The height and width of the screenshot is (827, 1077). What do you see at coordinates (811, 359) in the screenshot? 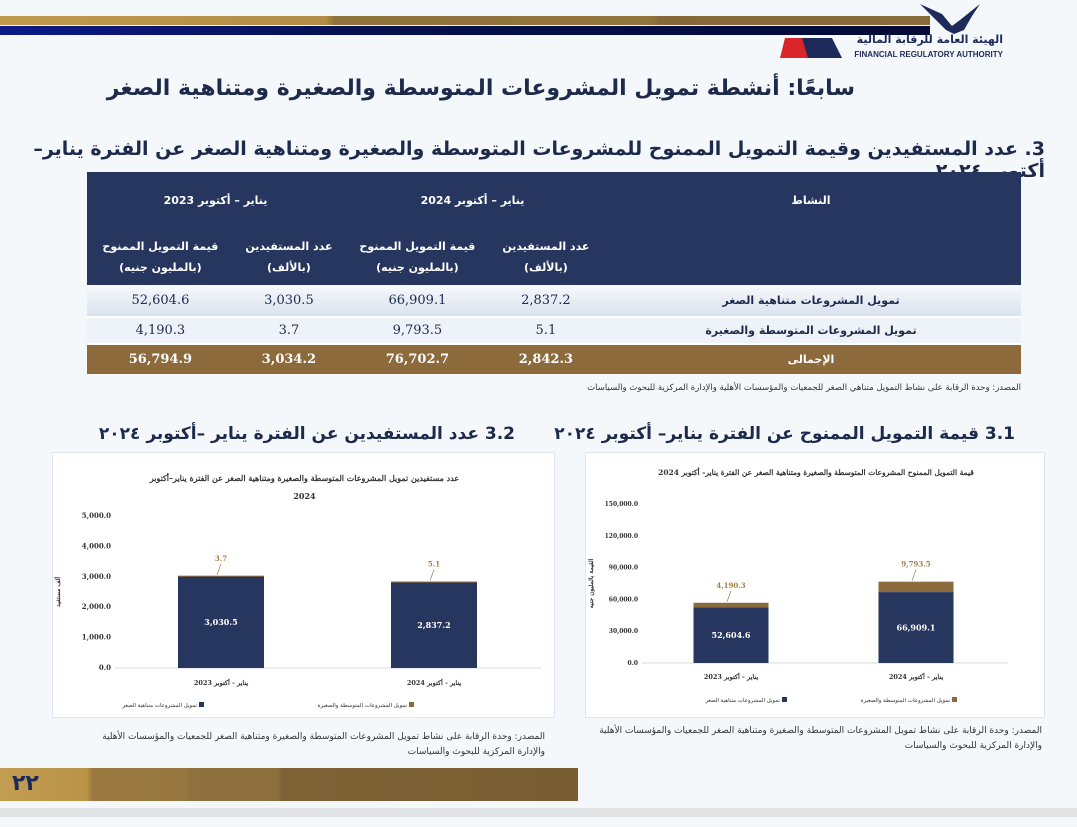
I see `activity-cell: الإجمالى` at bounding box center [811, 359].